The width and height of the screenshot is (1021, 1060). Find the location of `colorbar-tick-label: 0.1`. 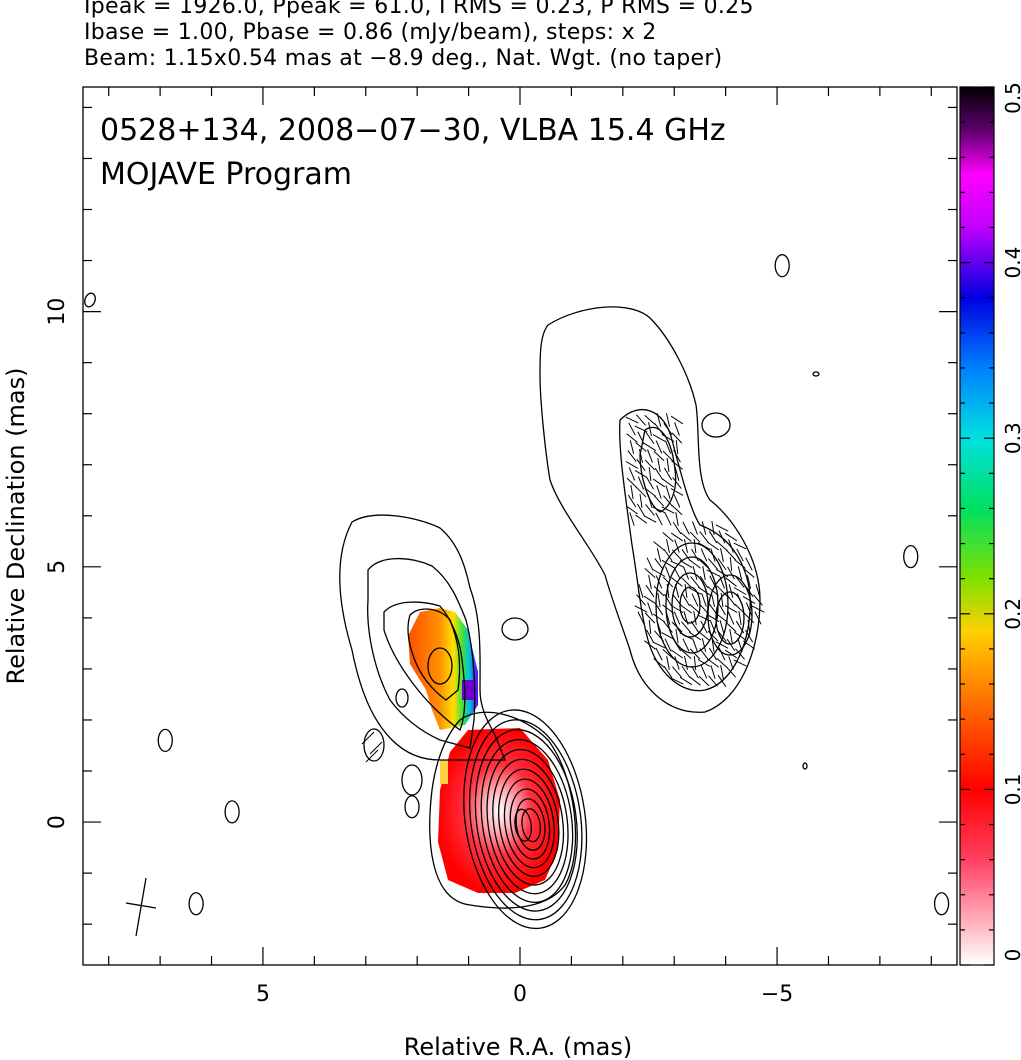

colorbar-tick-label: 0.1 is located at coordinates (1011, 789).